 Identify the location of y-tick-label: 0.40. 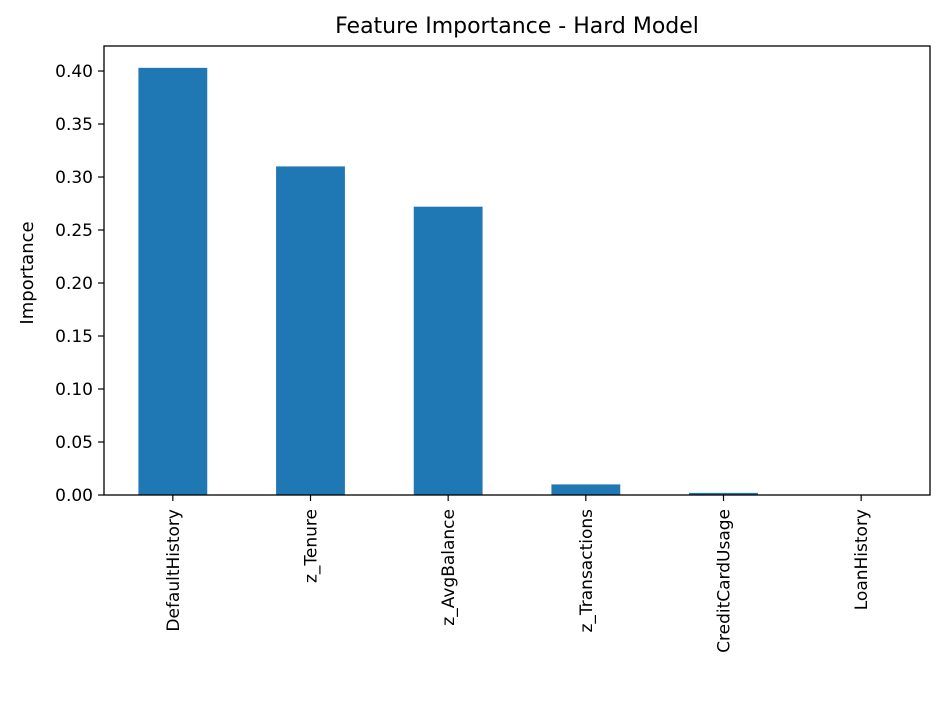
(74, 72).